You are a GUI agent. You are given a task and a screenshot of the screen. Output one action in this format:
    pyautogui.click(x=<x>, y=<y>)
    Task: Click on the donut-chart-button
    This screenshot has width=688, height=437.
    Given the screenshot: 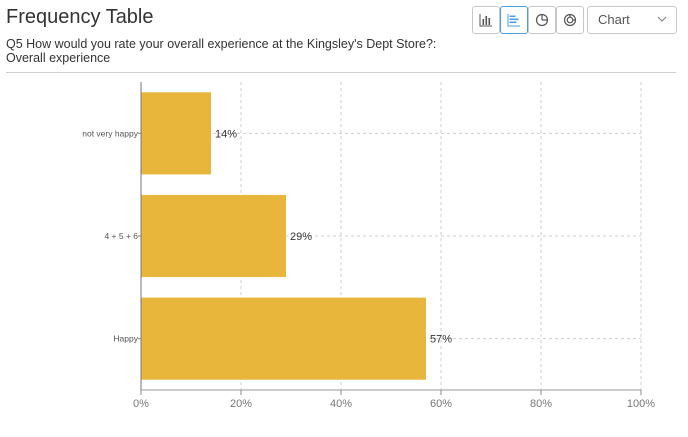 What is the action you would take?
    pyautogui.click(x=570, y=20)
    